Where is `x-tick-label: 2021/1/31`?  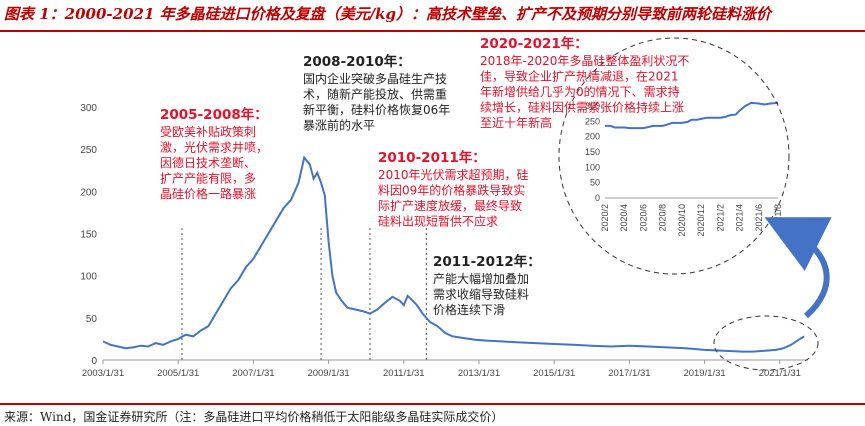
x-tick-label: 2021/1/31 is located at coordinates (780, 373).